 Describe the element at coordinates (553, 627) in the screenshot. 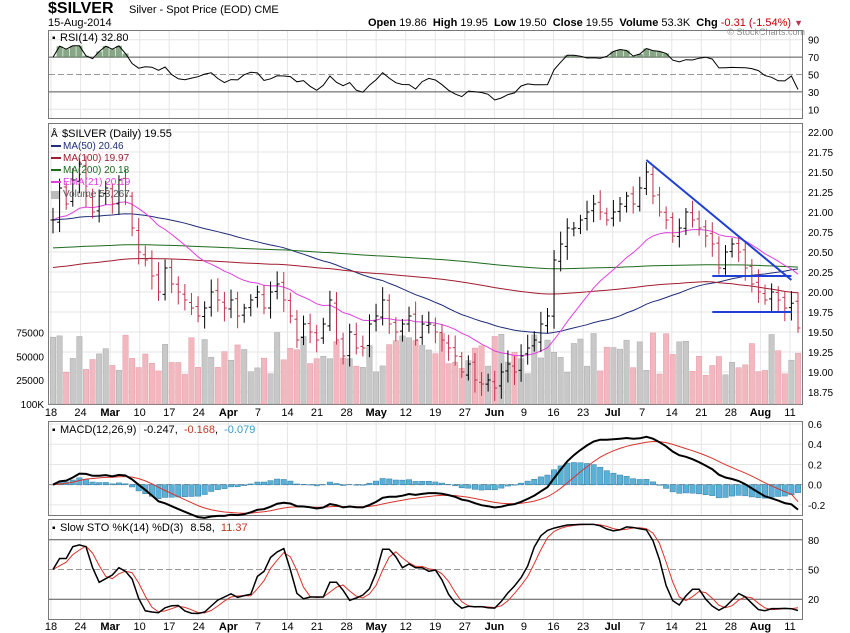

I see `x-tick-label-bottom: 16` at that location.